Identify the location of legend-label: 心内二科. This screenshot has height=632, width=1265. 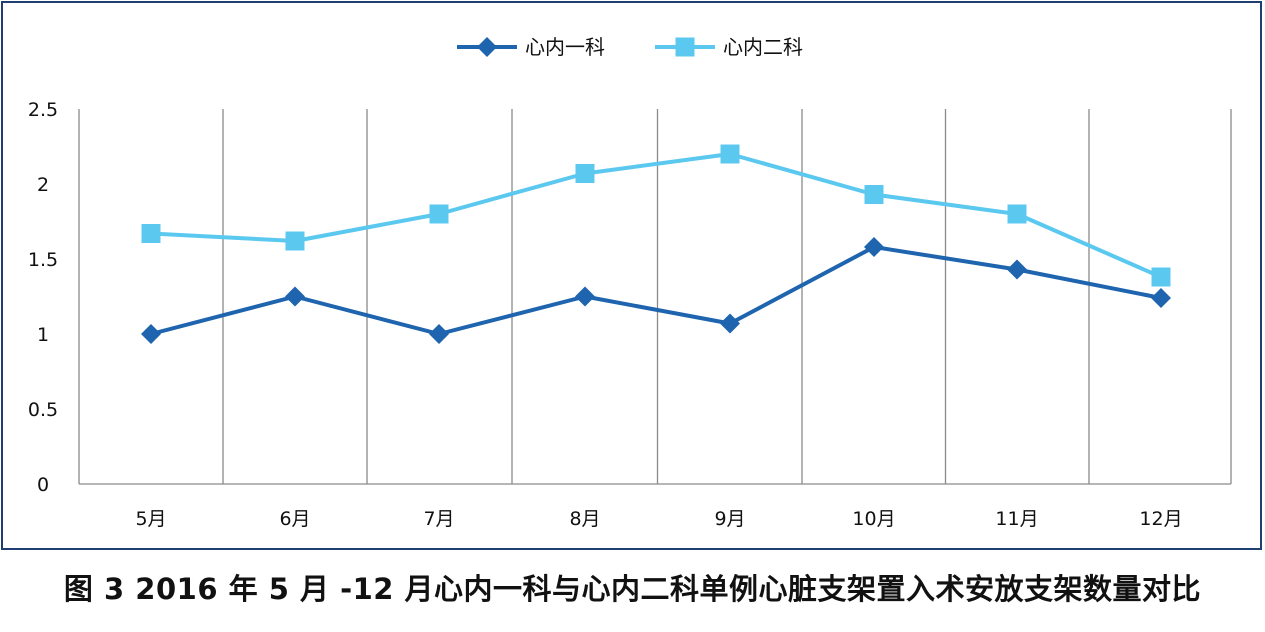
(763, 47).